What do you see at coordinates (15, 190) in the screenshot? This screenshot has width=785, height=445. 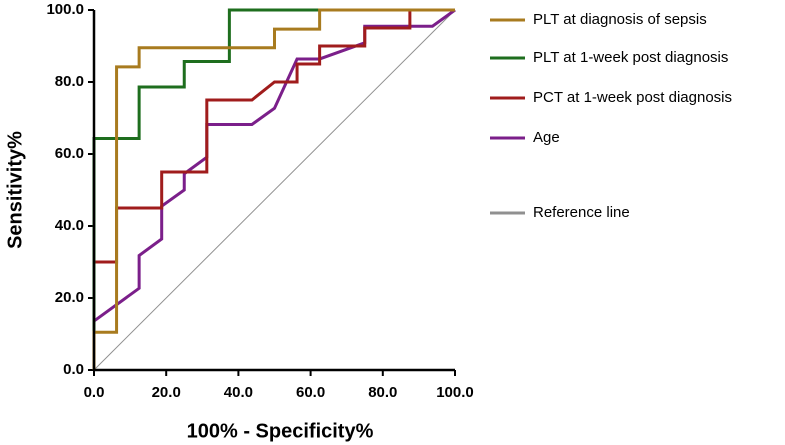 I see `y-axis-title: Sensitivity%` at bounding box center [15, 190].